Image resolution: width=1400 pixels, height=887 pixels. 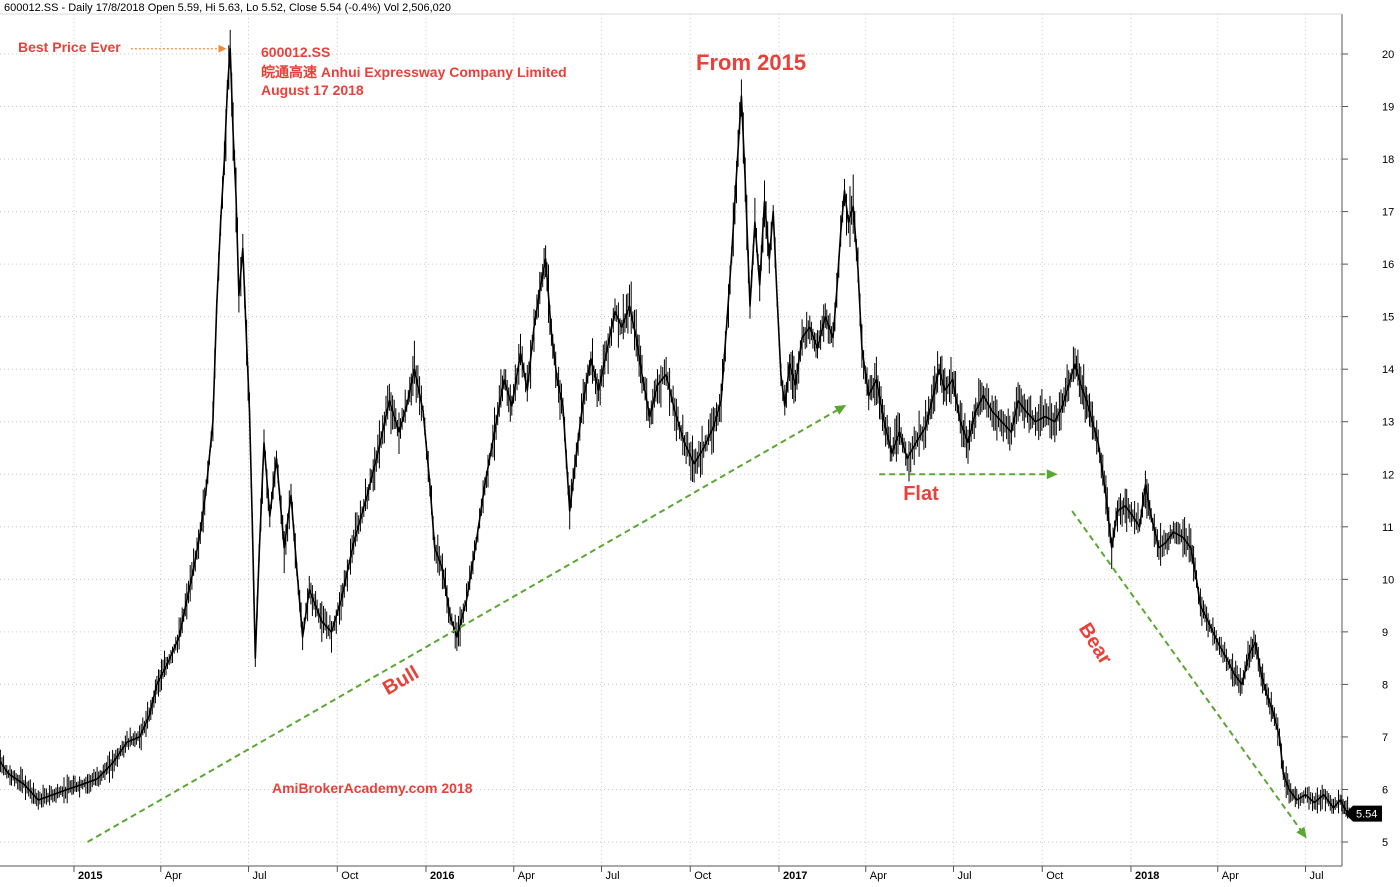 What do you see at coordinates (1387, 528) in the screenshot?
I see `y-tick-label: 11` at bounding box center [1387, 528].